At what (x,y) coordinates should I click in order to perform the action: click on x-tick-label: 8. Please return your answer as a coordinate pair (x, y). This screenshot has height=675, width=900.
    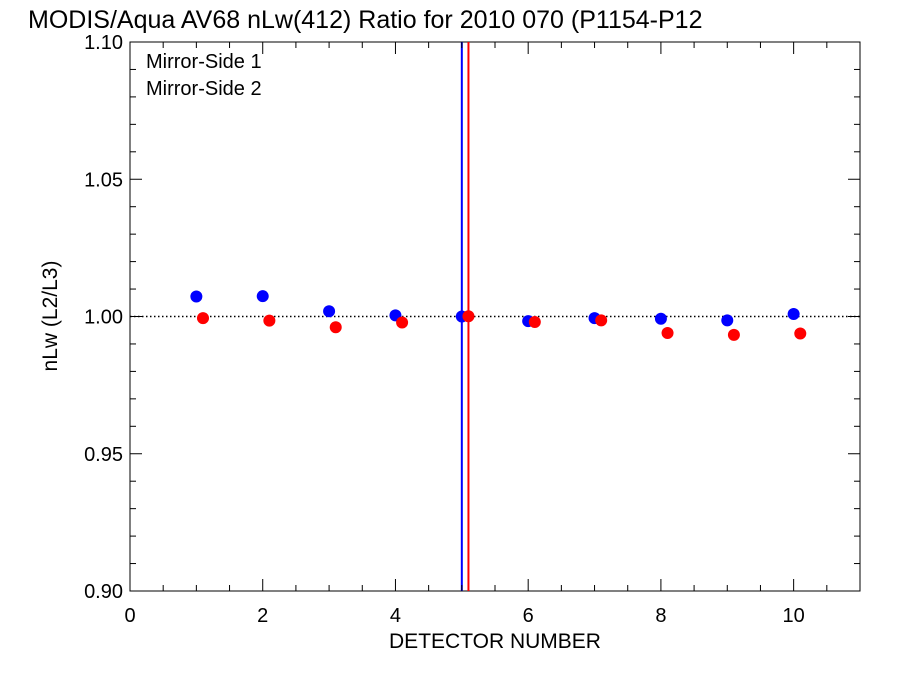
    Looking at the image, I should click on (660, 616).